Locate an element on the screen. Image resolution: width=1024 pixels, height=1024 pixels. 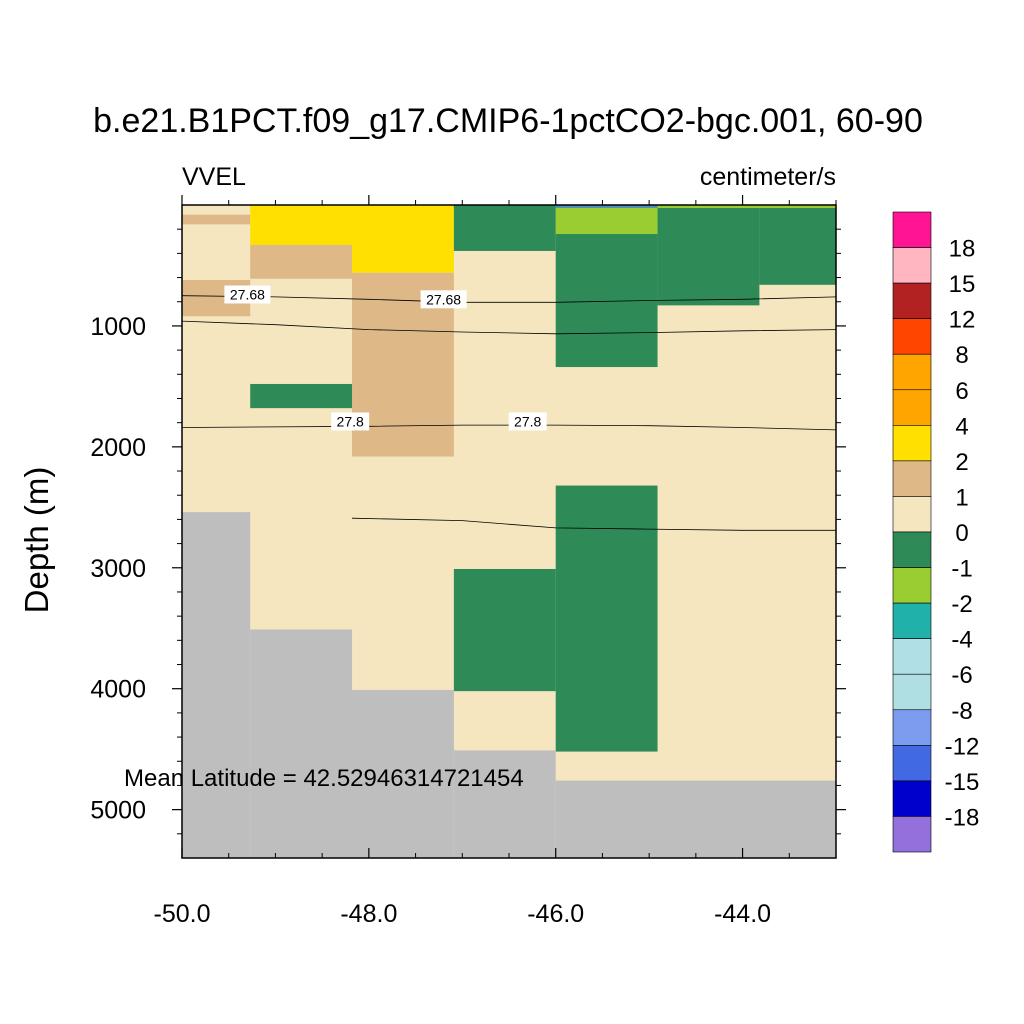
colorbar: 18 15 12 8 6 4 2 1 0 -1 -2 -4 -6 -8 -12 -15 -18 is located at coordinates (936, 532).